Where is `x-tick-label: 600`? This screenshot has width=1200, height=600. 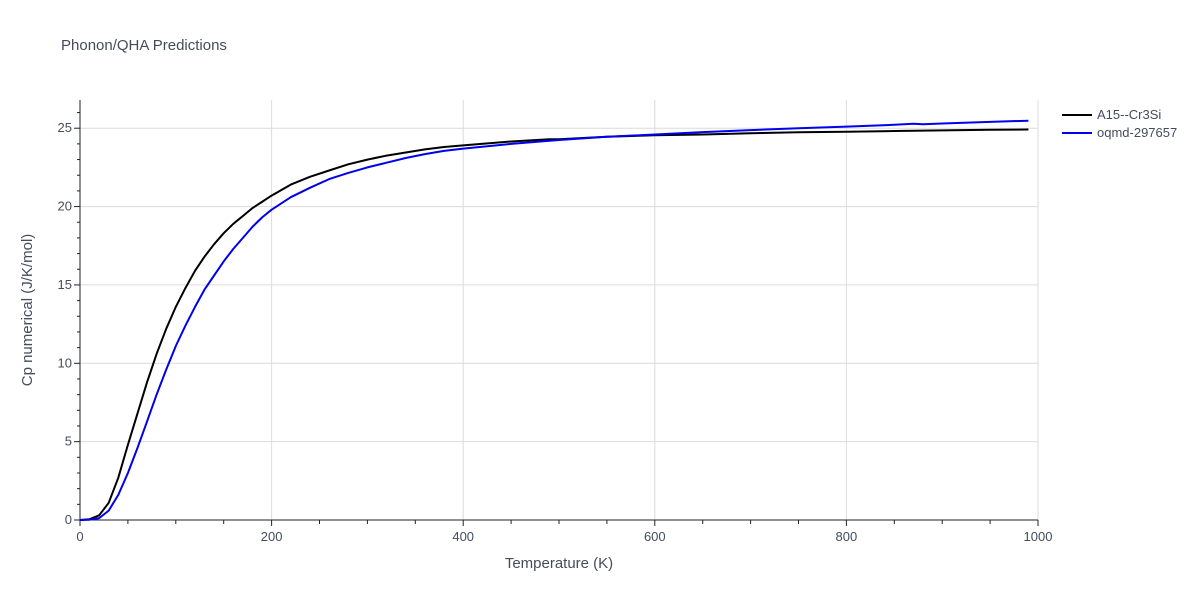
x-tick-label: 600 is located at coordinates (655, 536).